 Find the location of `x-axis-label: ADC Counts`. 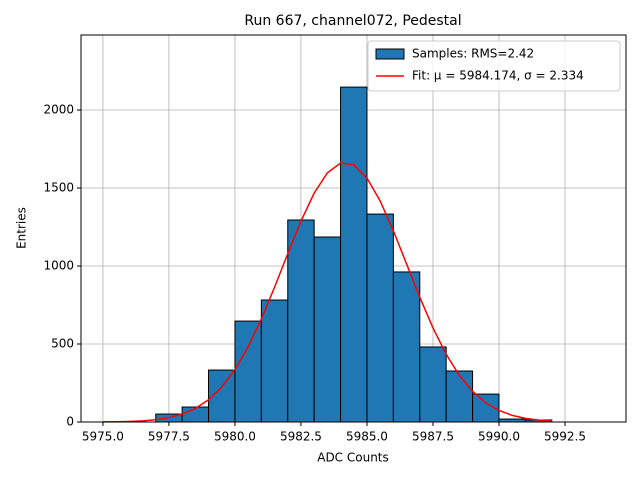

x-axis-label: ADC Counts is located at coordinates (353, 458).